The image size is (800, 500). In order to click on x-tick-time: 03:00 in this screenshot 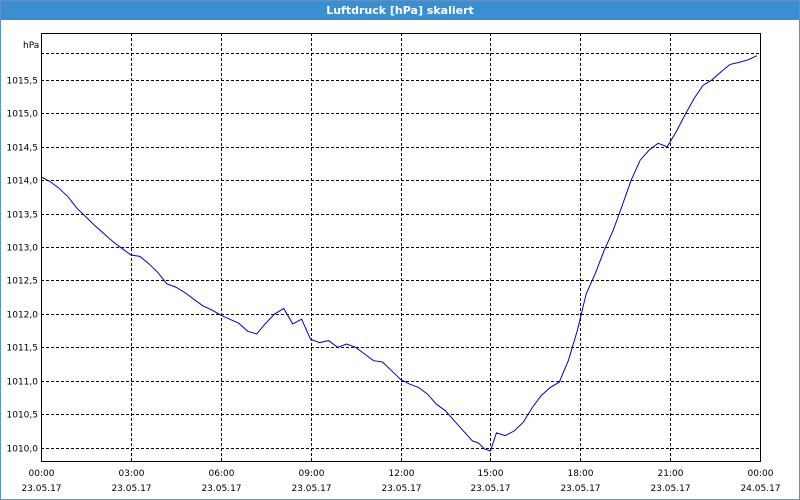, I will do `click(132, 474)`.